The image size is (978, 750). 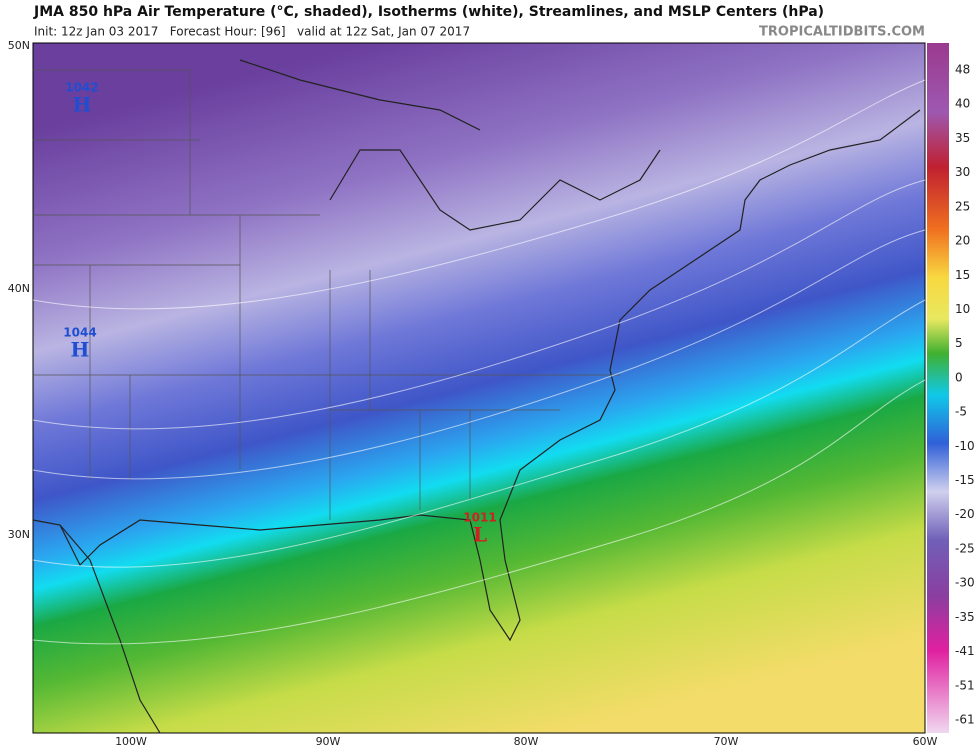 What do you see at coordinates (965, 480) in the screenshot?
I see `colorbar-label: -15` at bounding box center [965, 480].